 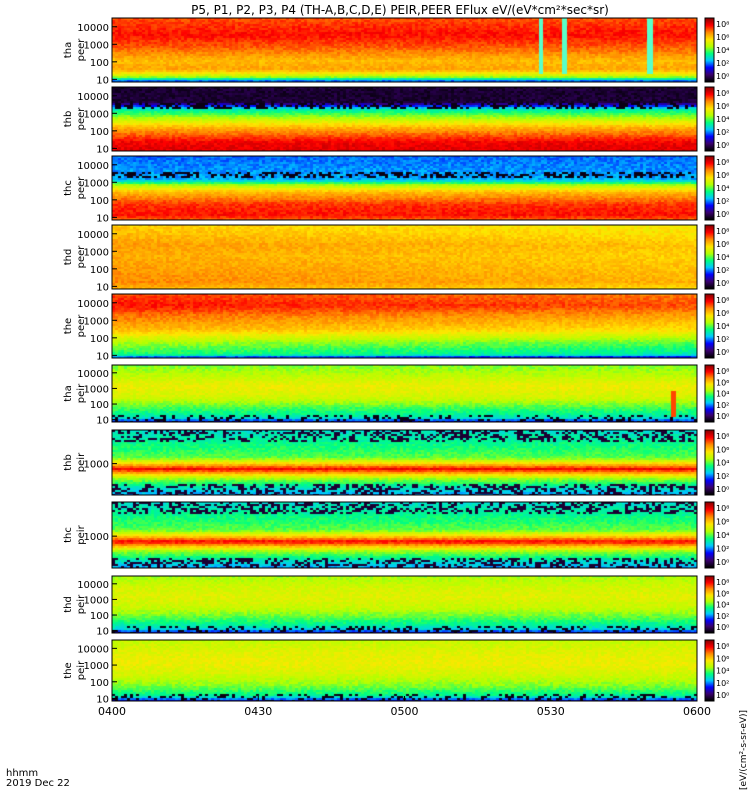 I want to click on x-axis: 0400 0430 0500 0530 0600, so click(x=404, y=707).